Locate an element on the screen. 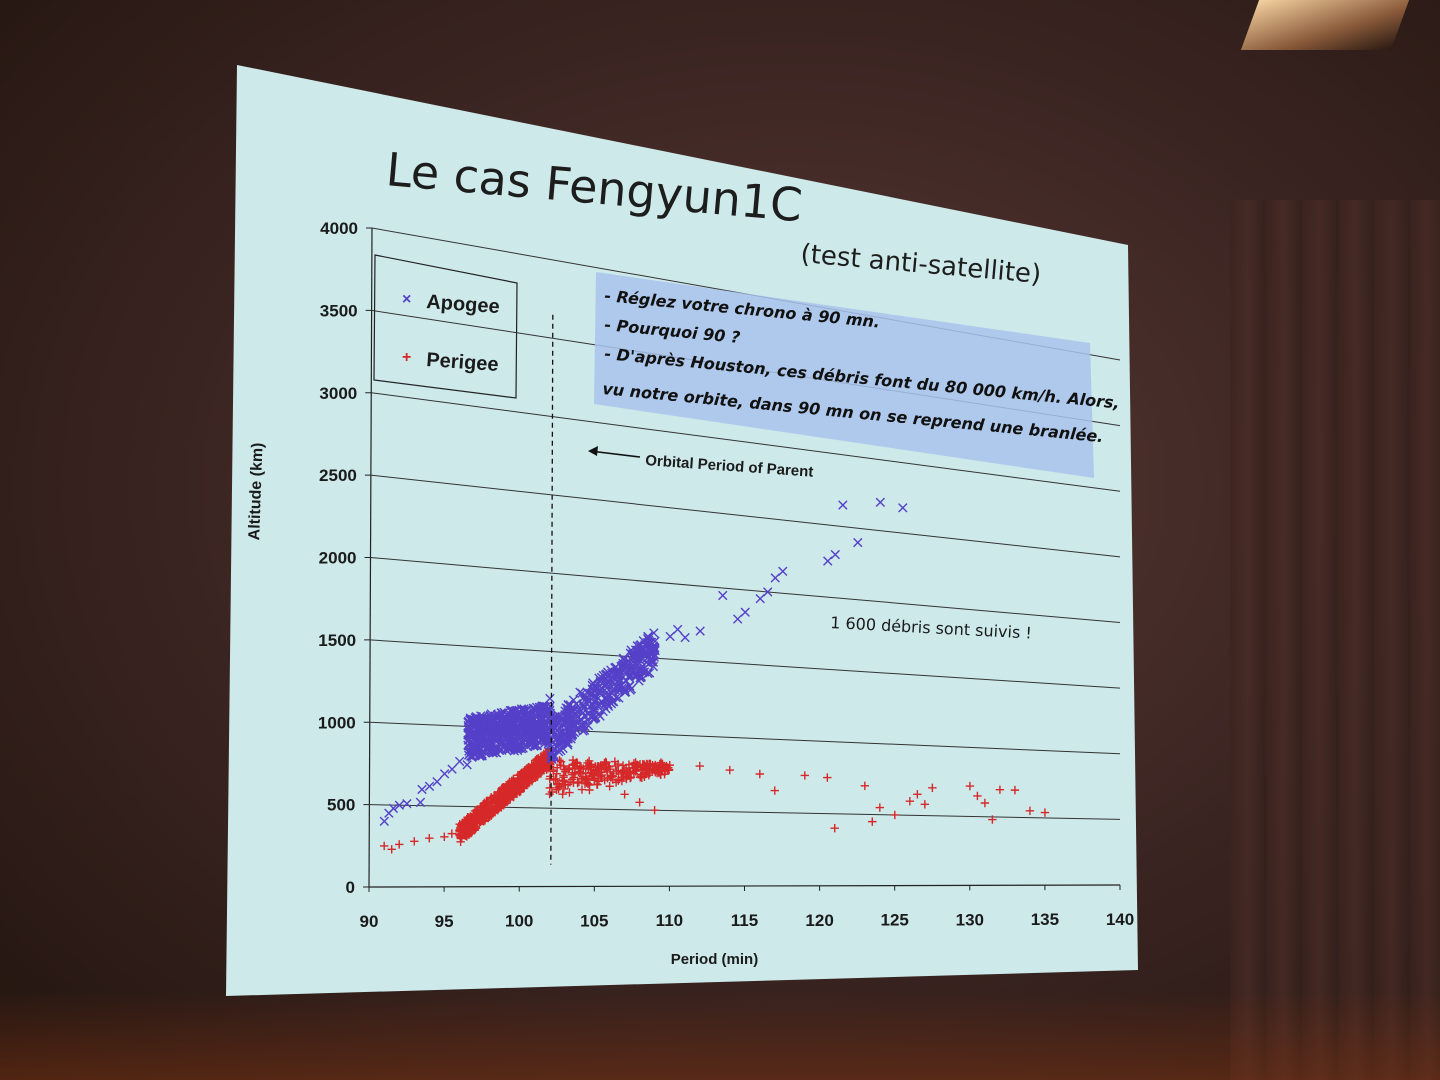  x-tick-label: 110 is located at coordinates (669, 920).